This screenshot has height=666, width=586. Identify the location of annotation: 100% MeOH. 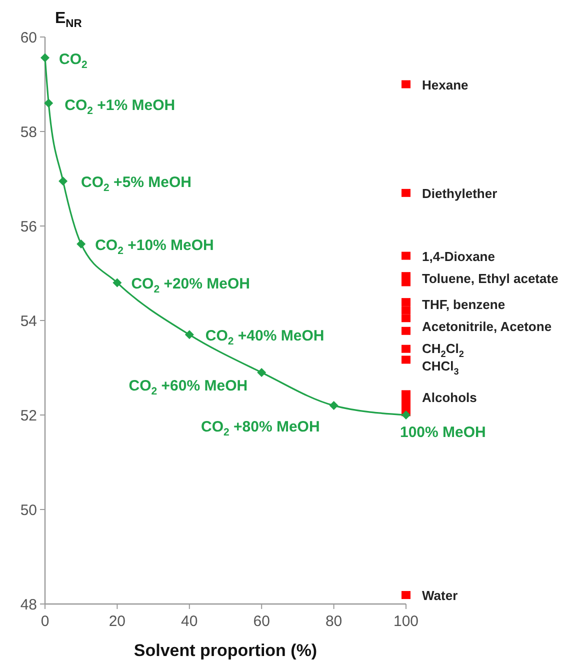
(443, 432).